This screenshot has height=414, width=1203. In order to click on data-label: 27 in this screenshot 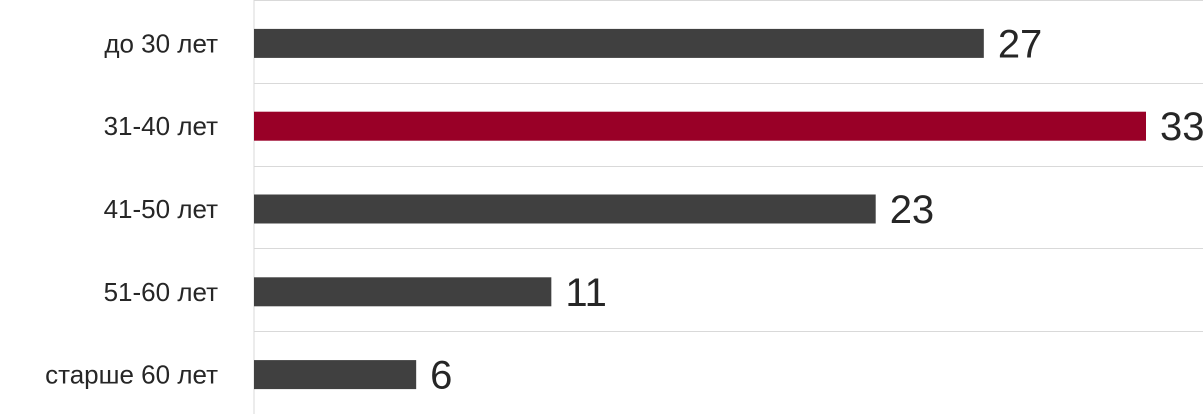, I will do `click(1020, 44)`.